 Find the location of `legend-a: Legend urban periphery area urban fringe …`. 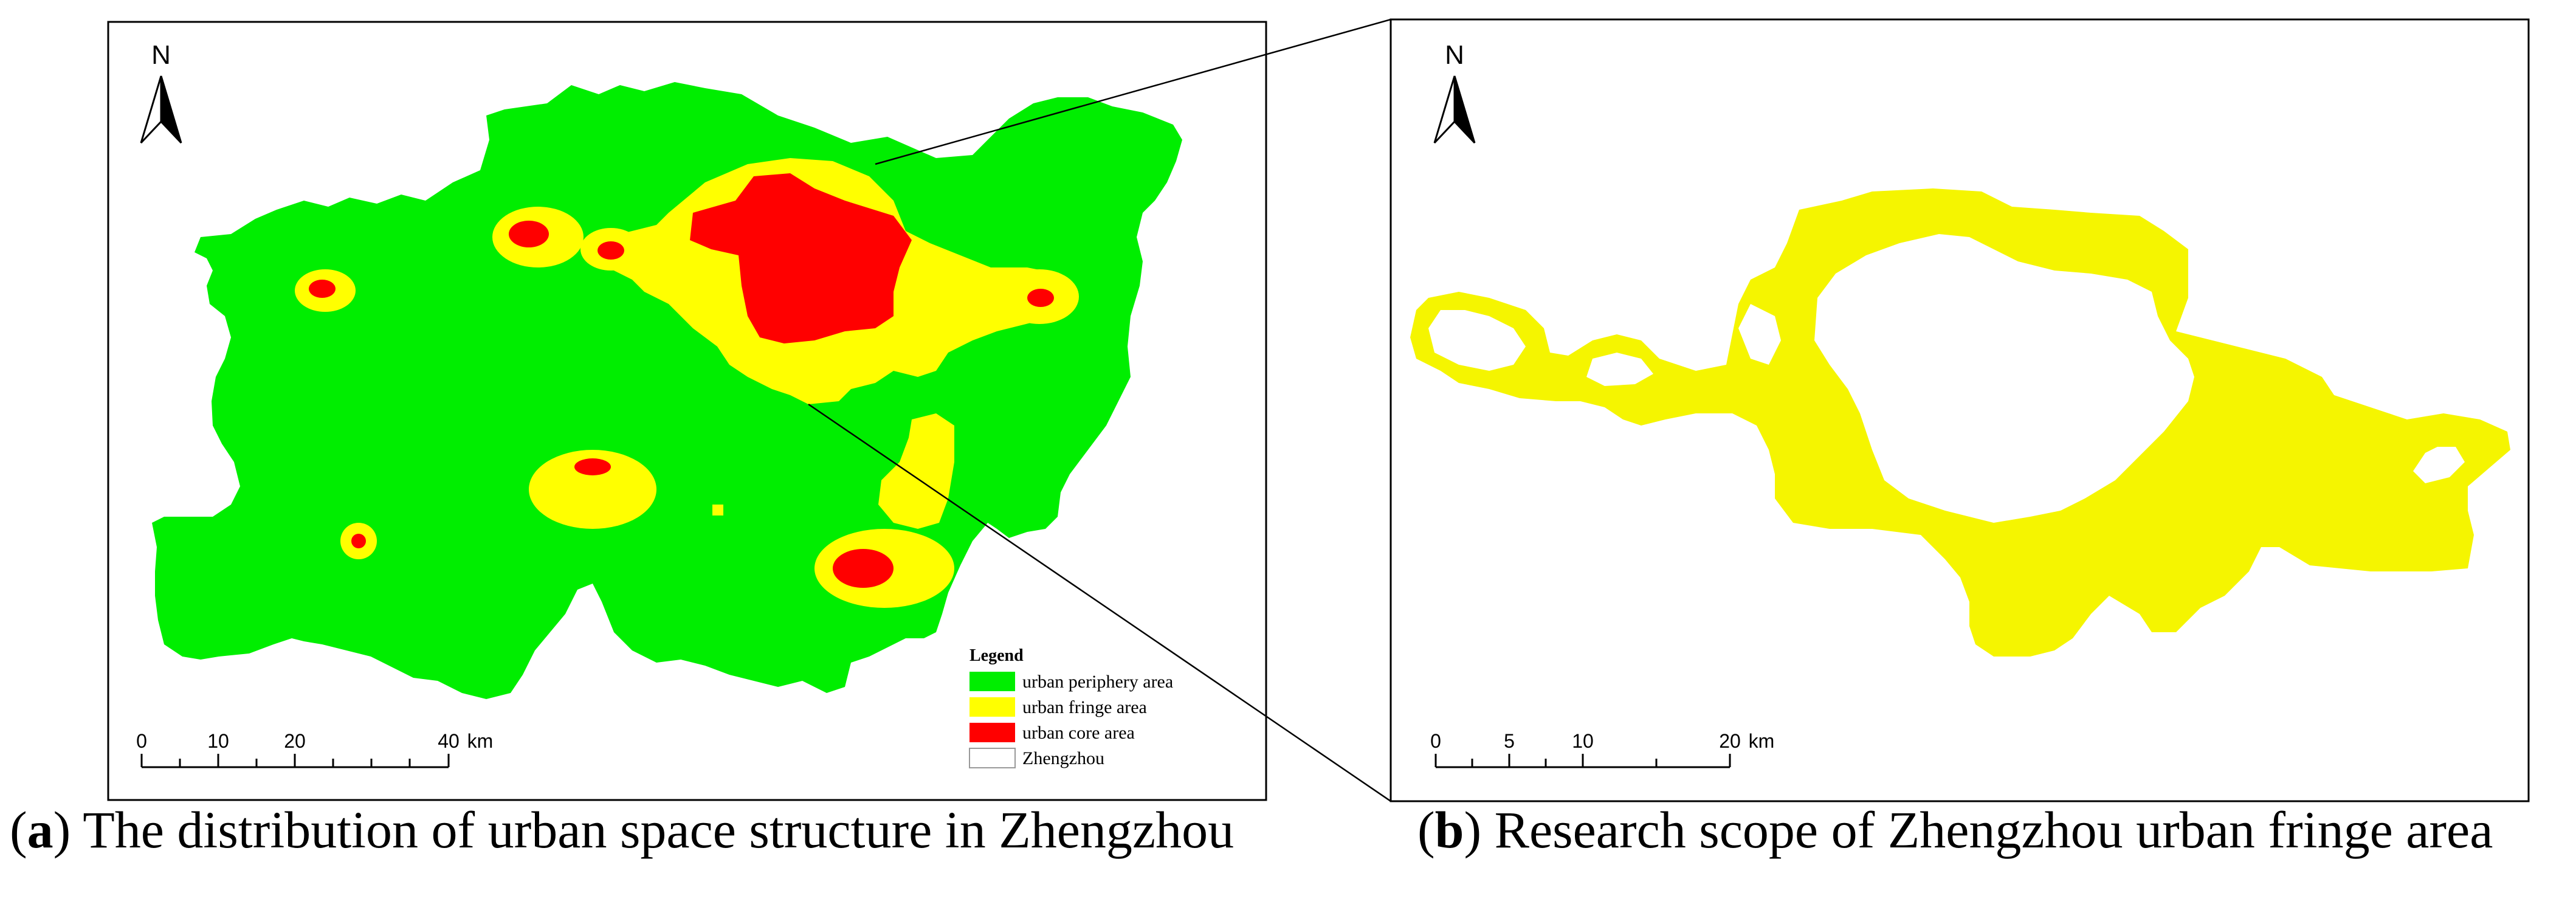

legend-a: Legend urban periphery area urban fringe … is located at coordinates (1071, 707).